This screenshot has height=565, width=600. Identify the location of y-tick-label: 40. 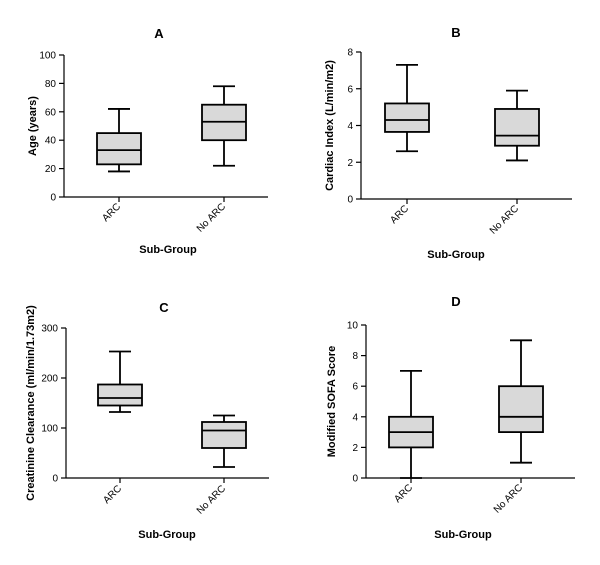
(51, 141).